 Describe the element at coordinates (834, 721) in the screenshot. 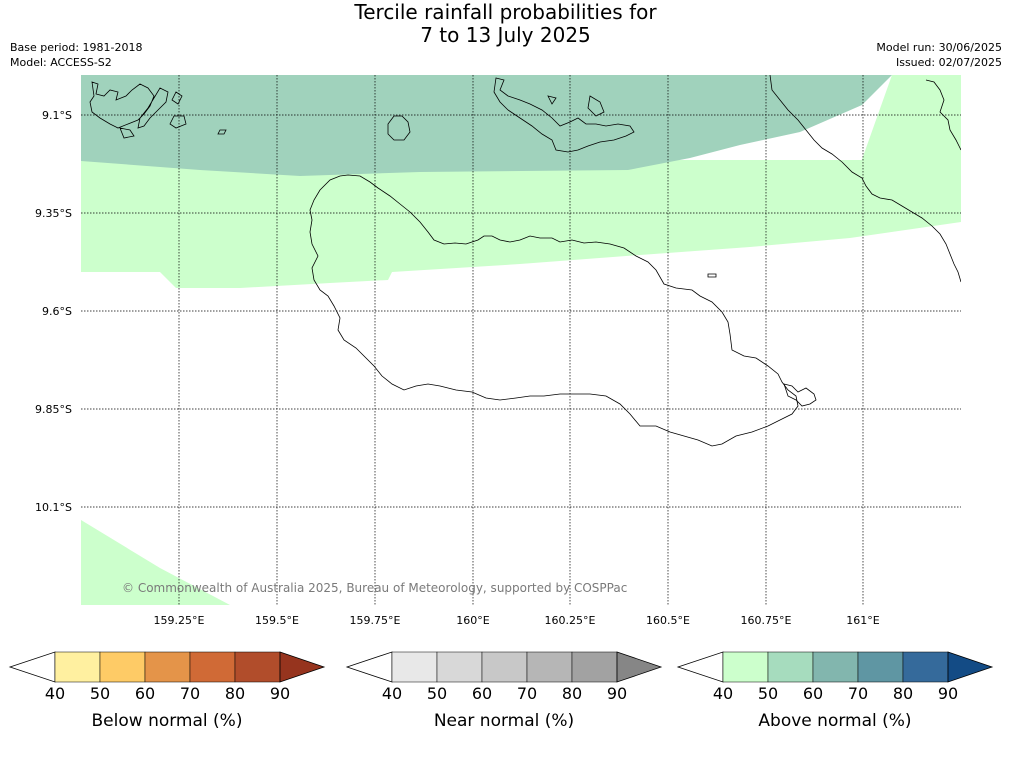

I see `colorbar-label: Above normal (%)` at that location.